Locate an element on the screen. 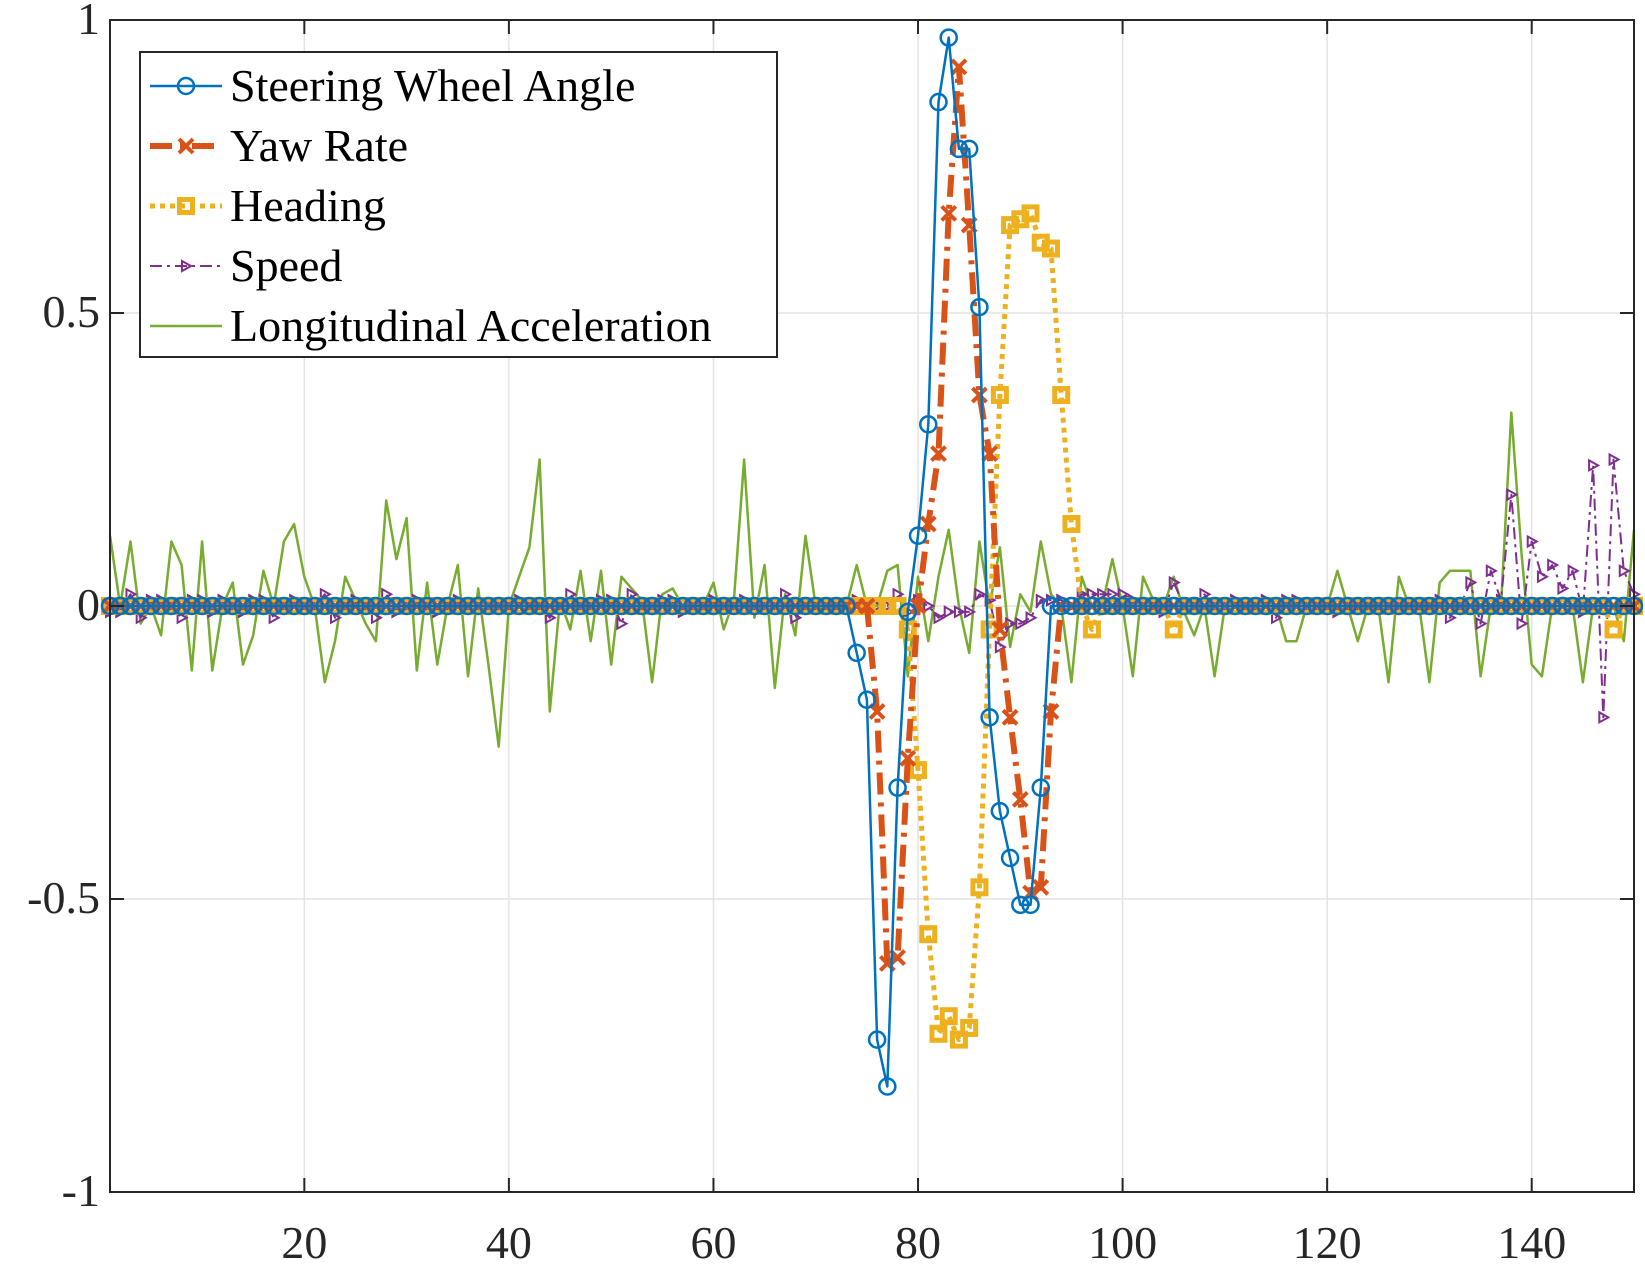 The height and width of the screenshot is (1264, 1645). legend-label: Speed is located at coordinates (286, 265).